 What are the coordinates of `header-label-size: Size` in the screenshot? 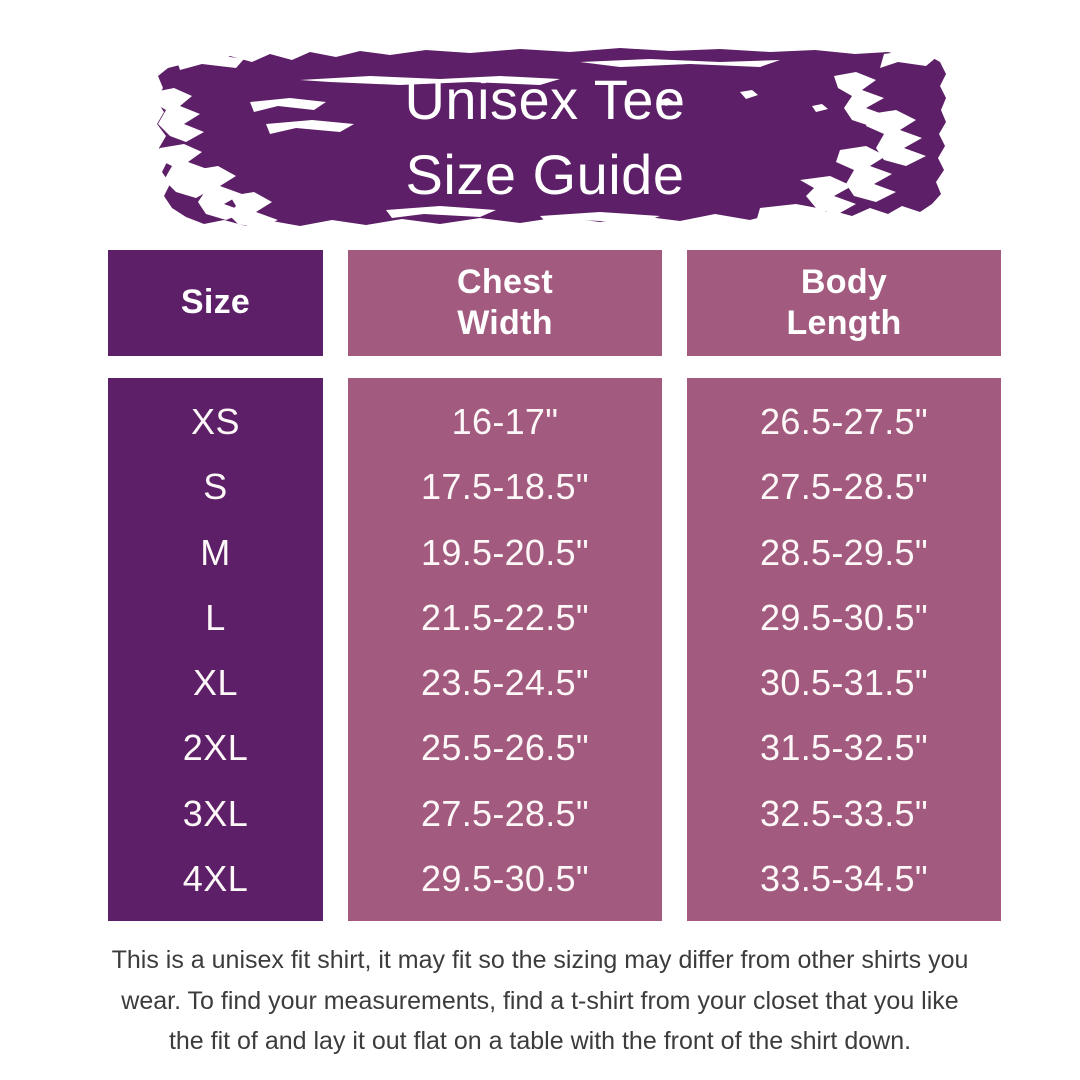 It's located at (215, 302).